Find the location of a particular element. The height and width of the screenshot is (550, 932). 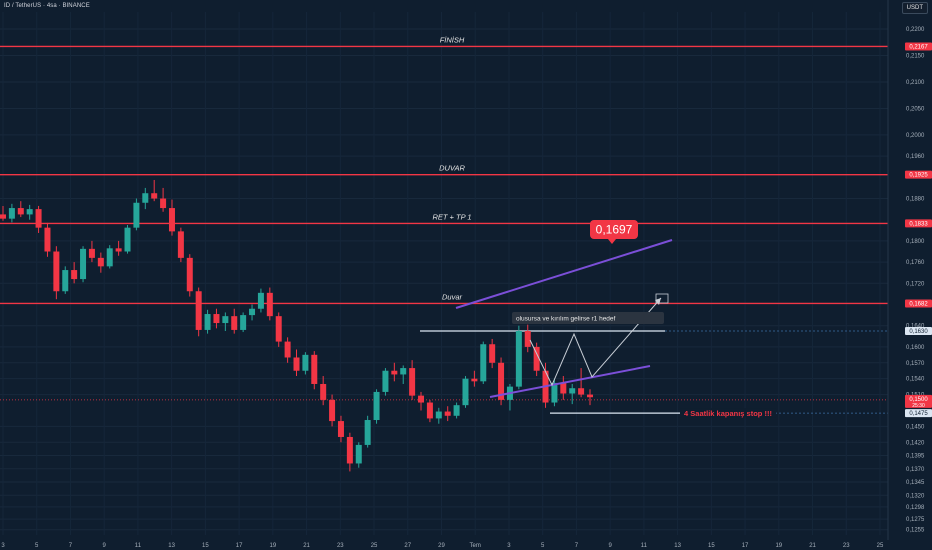

level-label-bg is located at coordinates (728, 413).